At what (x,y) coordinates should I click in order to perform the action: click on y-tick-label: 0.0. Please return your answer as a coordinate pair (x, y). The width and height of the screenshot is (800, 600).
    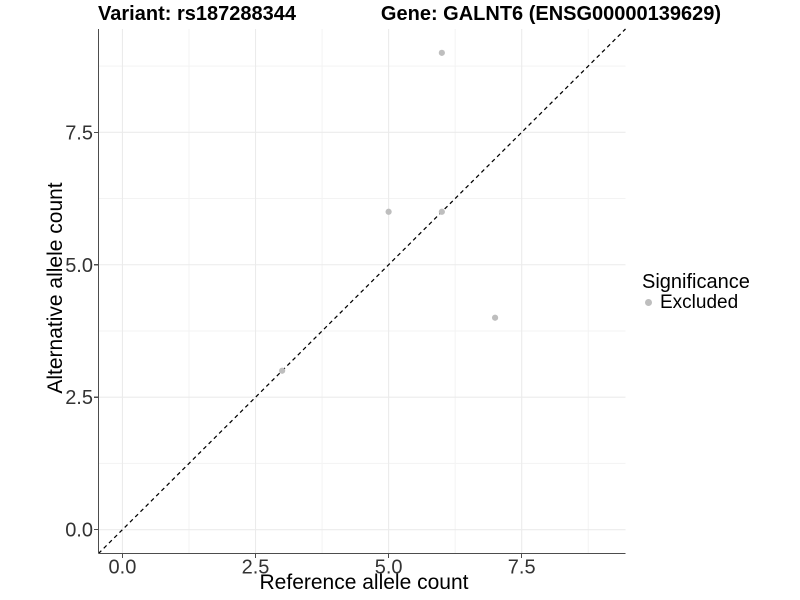
    Looking at the image, I should click on (79, 531).